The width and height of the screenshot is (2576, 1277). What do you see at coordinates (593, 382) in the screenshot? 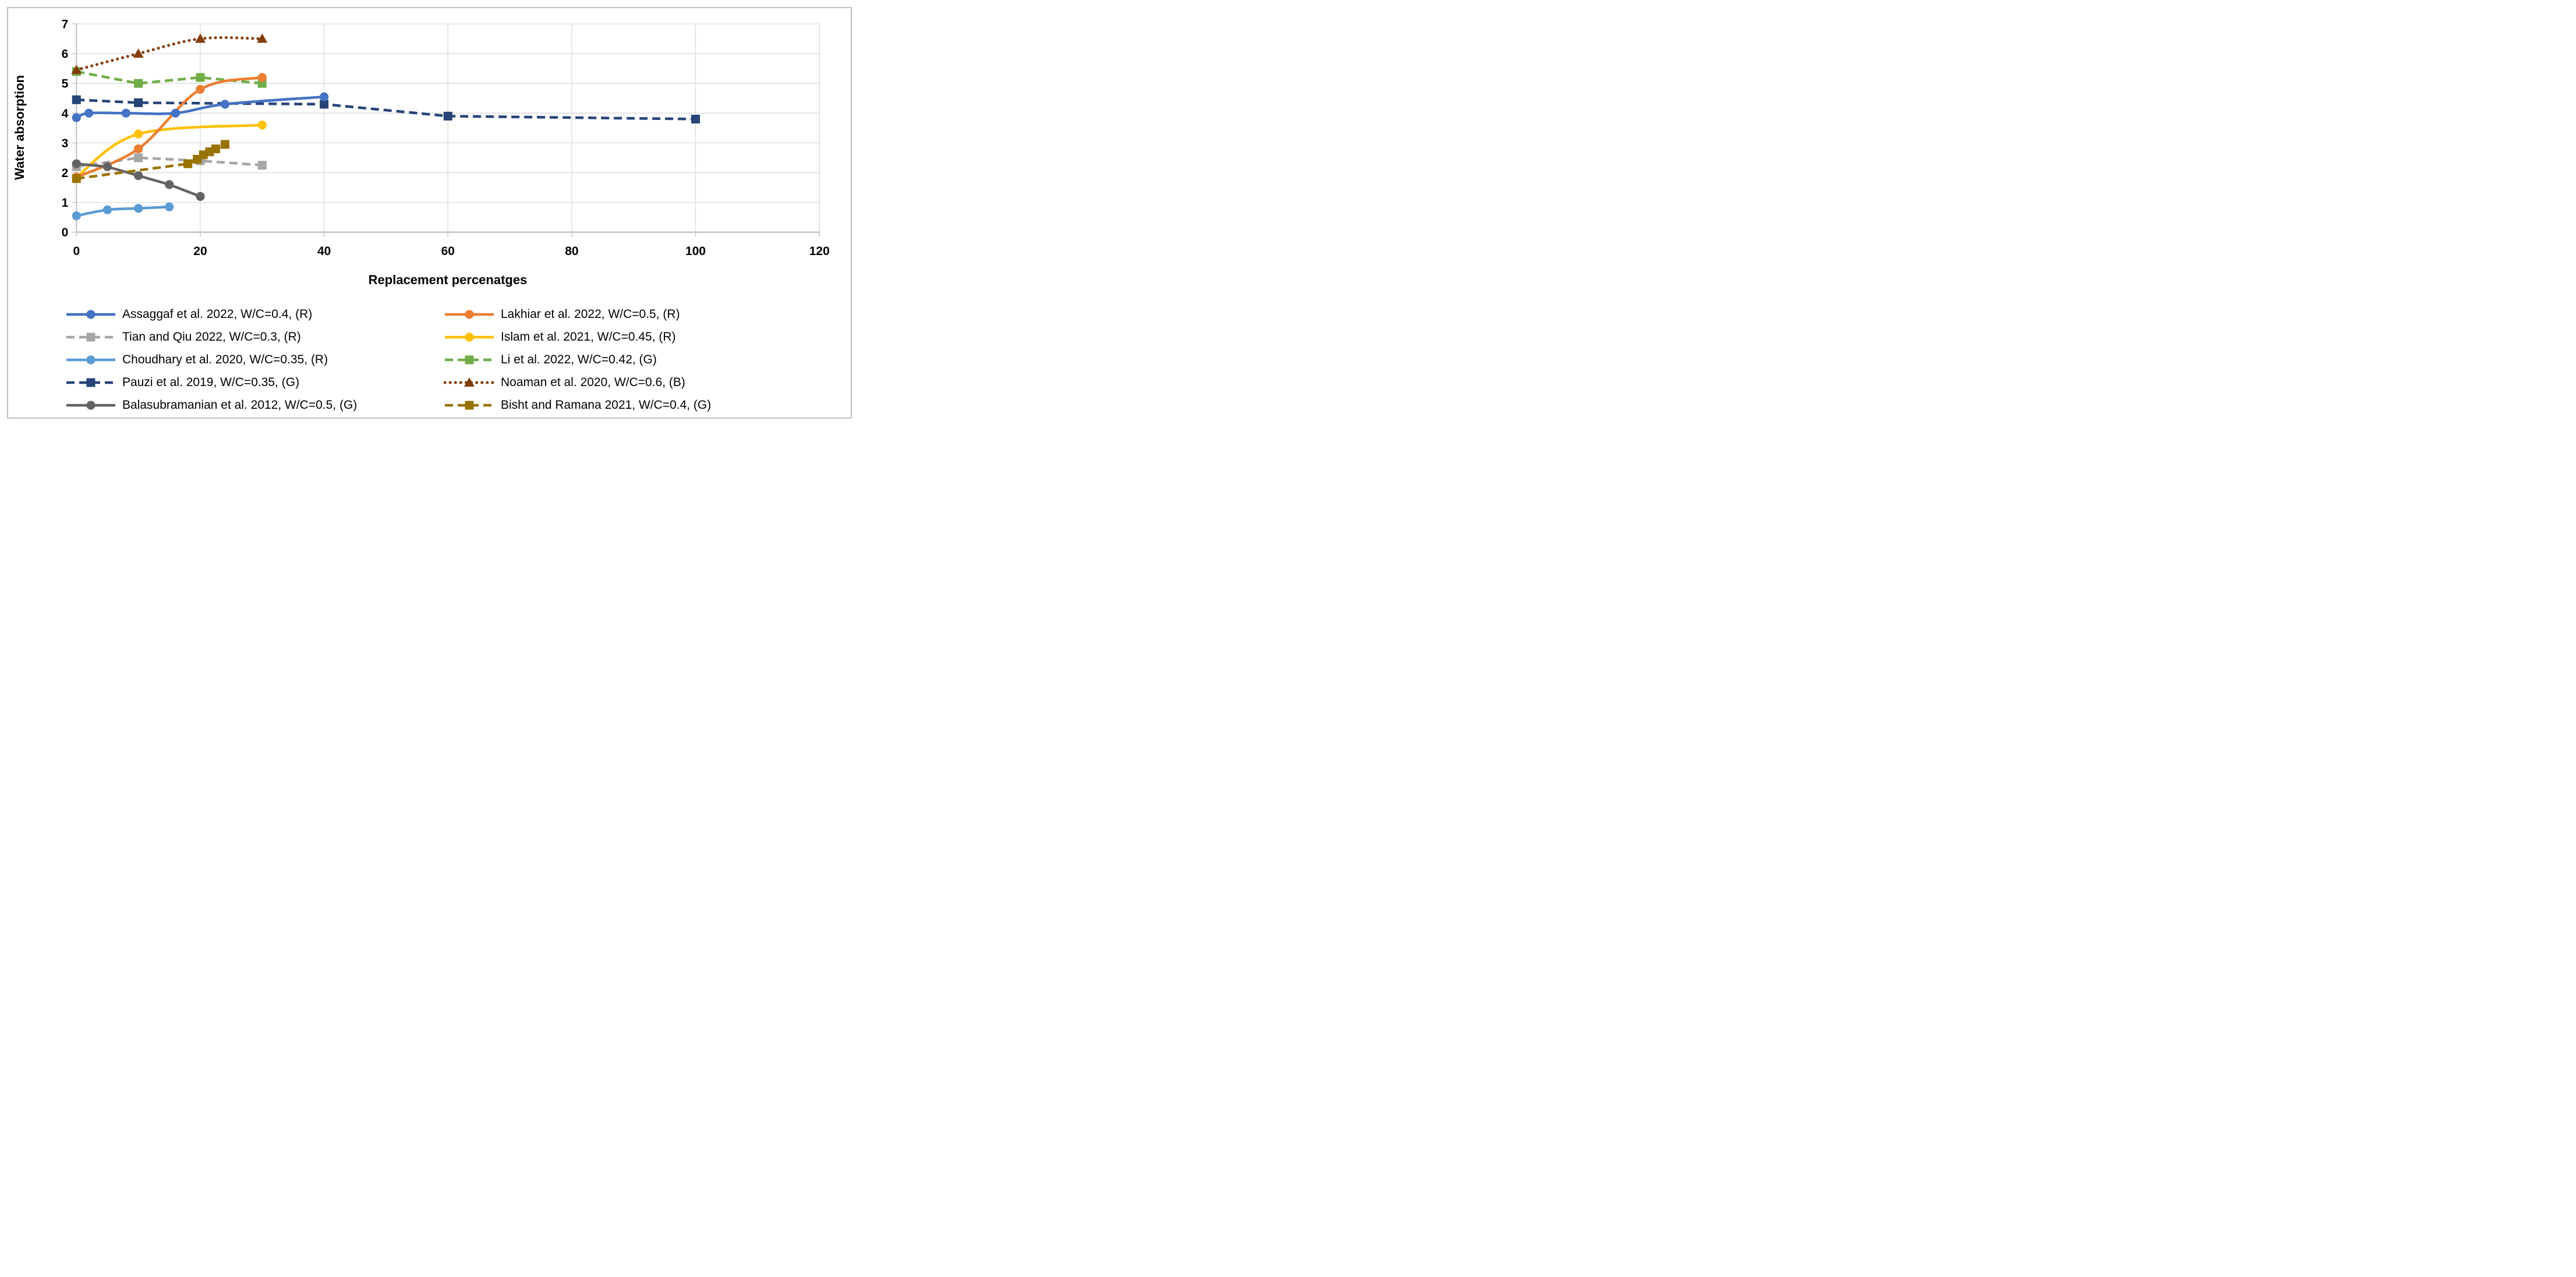
I see `legend-label: Noaman et al. 2020, W/C=0.6, (B)` at bounding box center [593, 382].